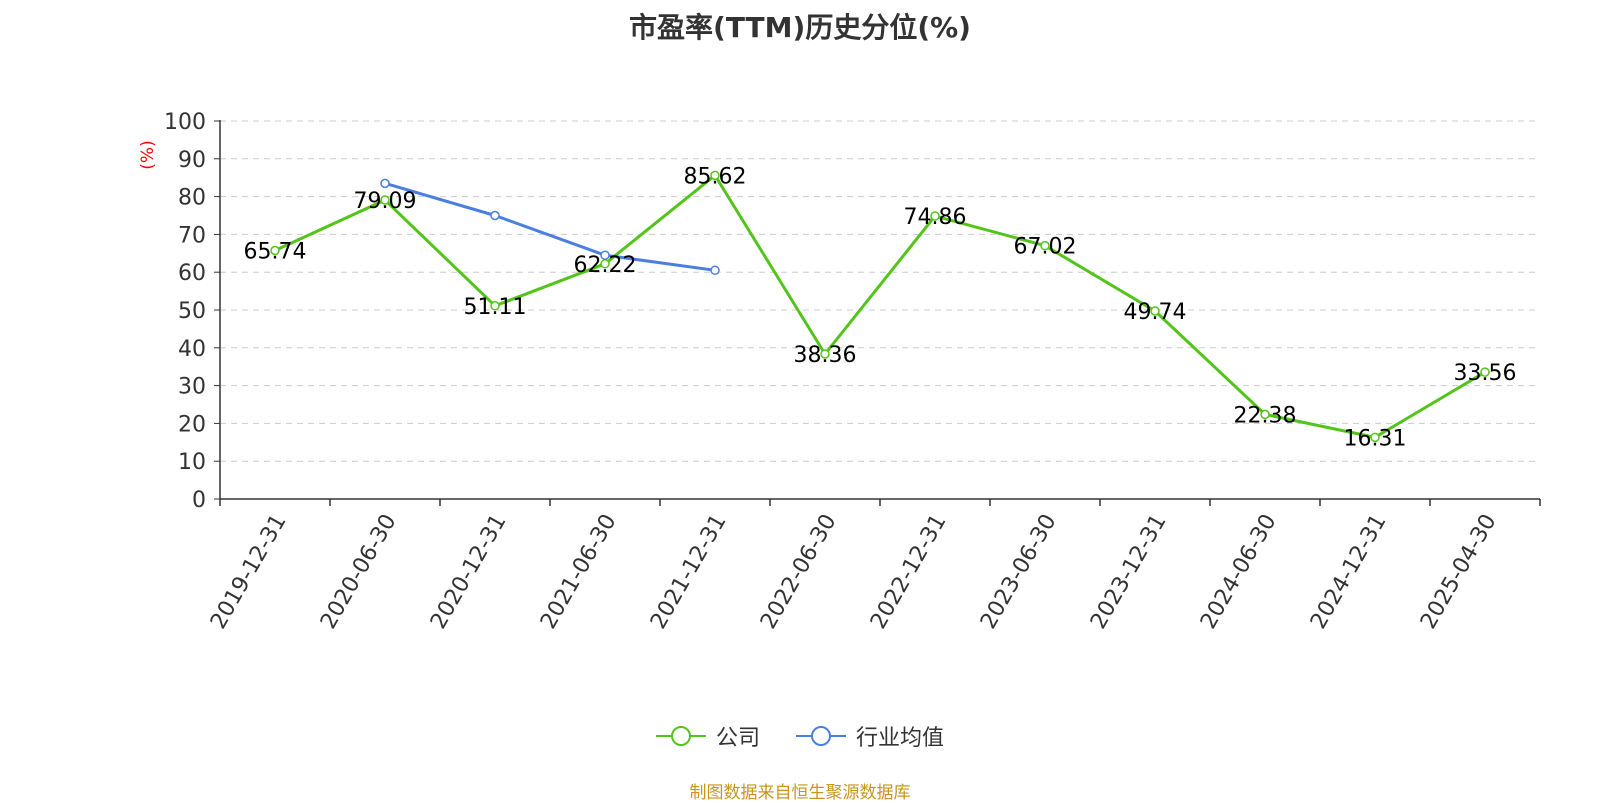 Image resolution: width=1600 pixels, height=803 pixels. I want to click on y-axis-label: (%), so click(148, 154).